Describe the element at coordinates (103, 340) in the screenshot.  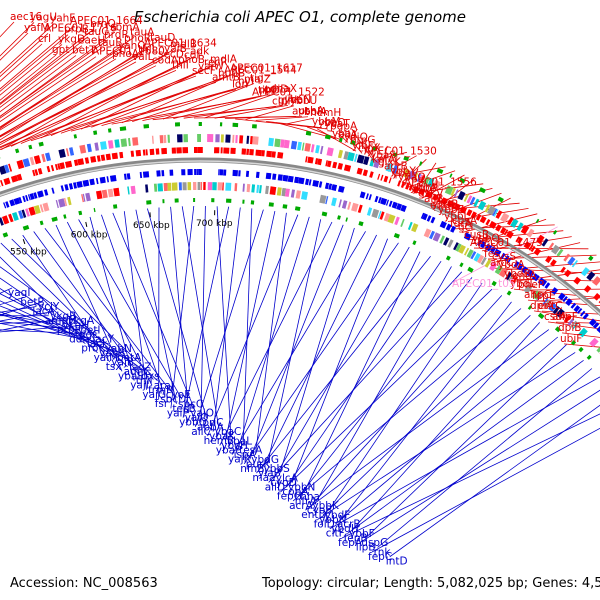
I see `gene-label: lacY` at that location.